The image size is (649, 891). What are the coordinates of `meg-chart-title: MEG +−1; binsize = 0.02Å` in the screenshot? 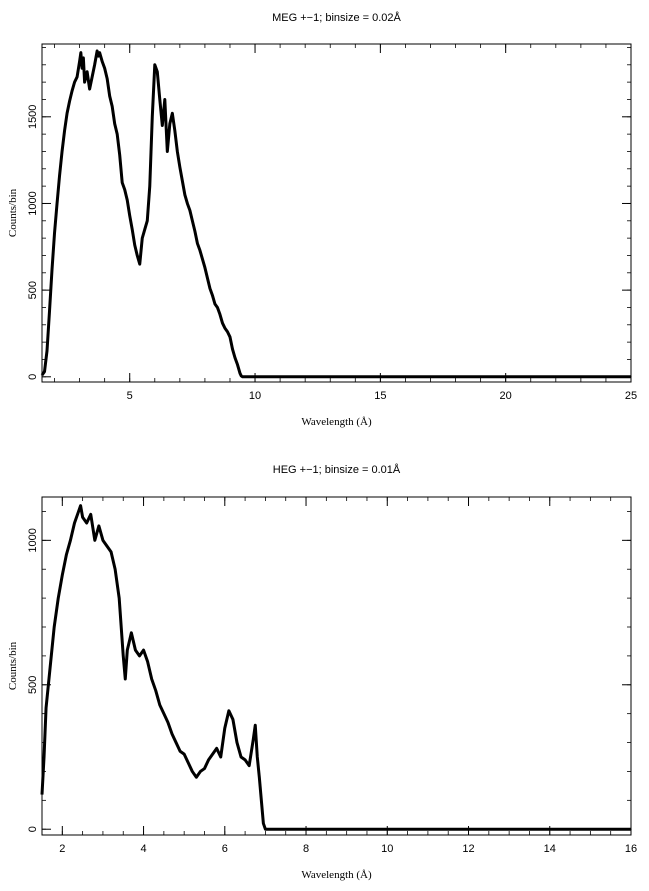 It's located at (336, 17).